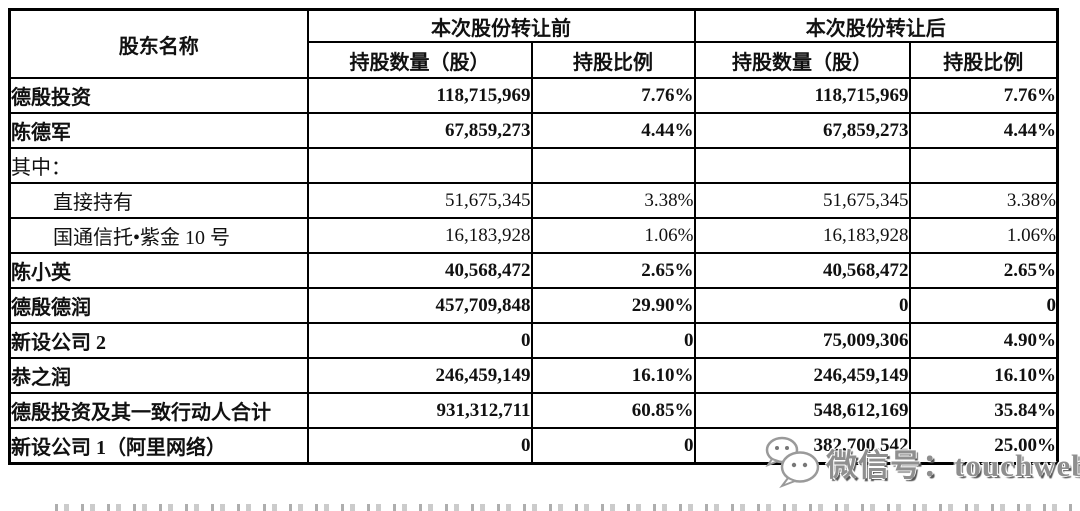 The width and height of the screenshot is (1080, 511). I want to click on table-row: 新设公司 2 0 0 75,009,306 4.90%, so click(533, 340).